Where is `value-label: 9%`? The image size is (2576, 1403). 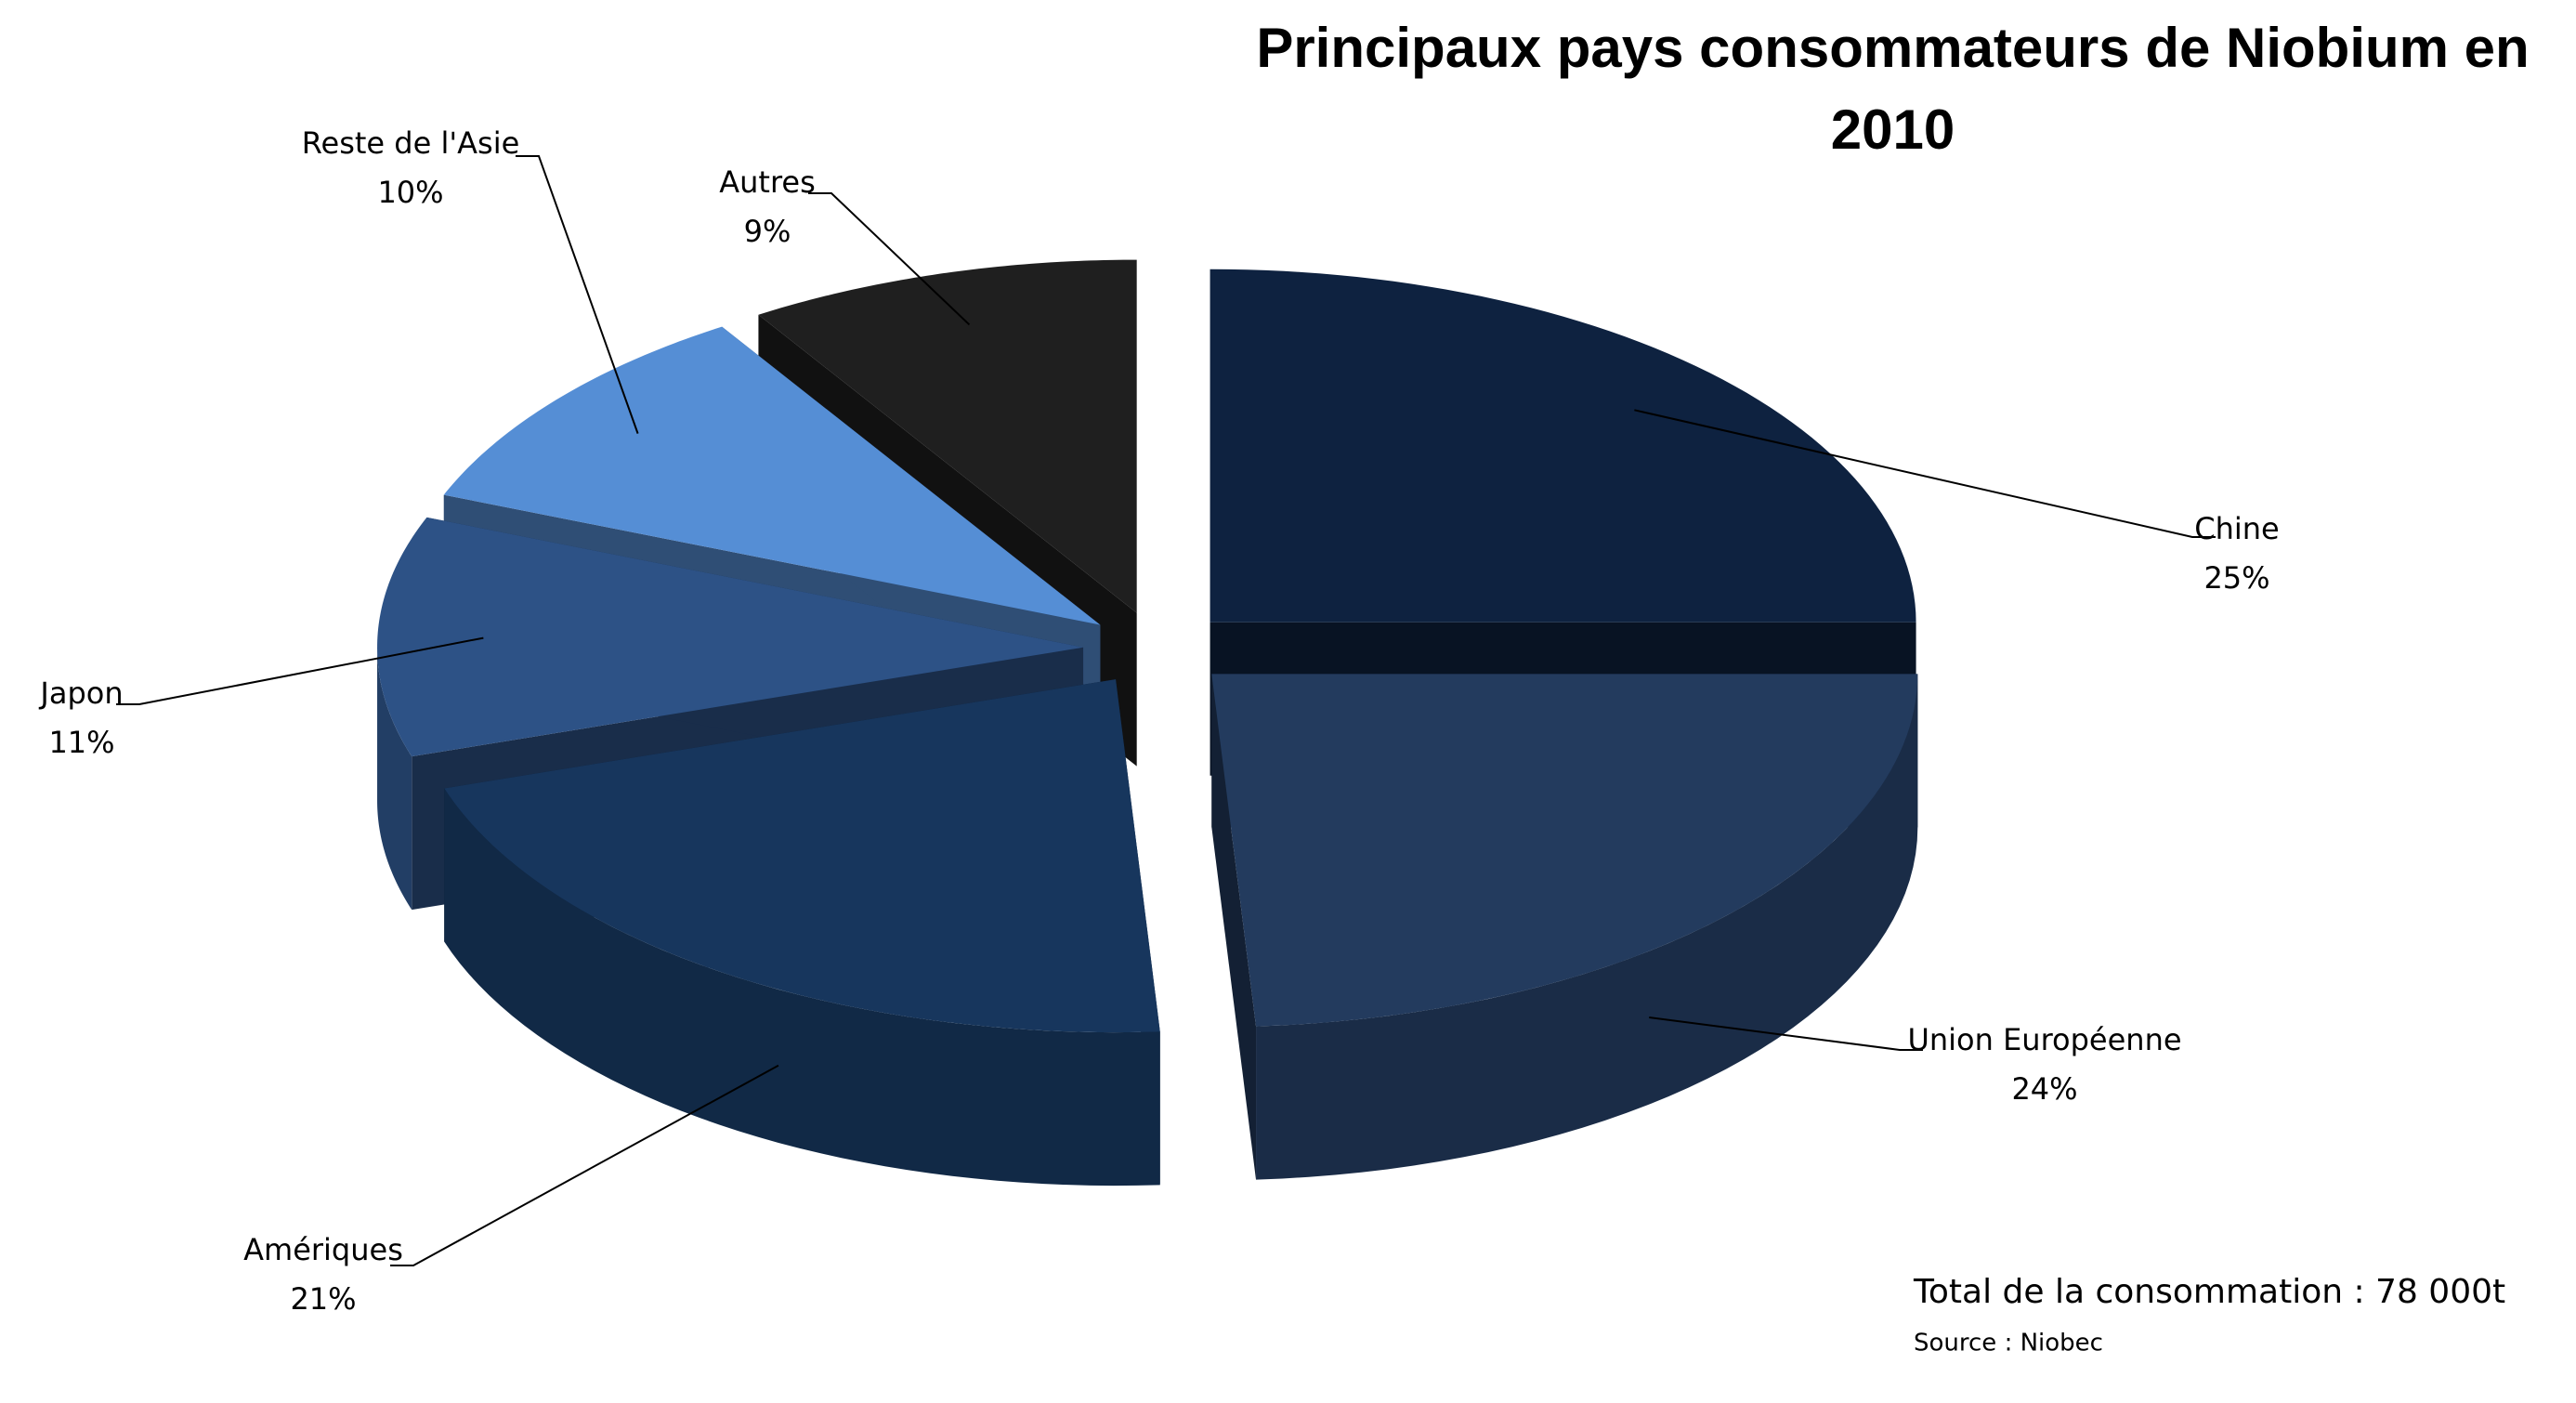 value-label: 9% is located at coordinates (767, 232).